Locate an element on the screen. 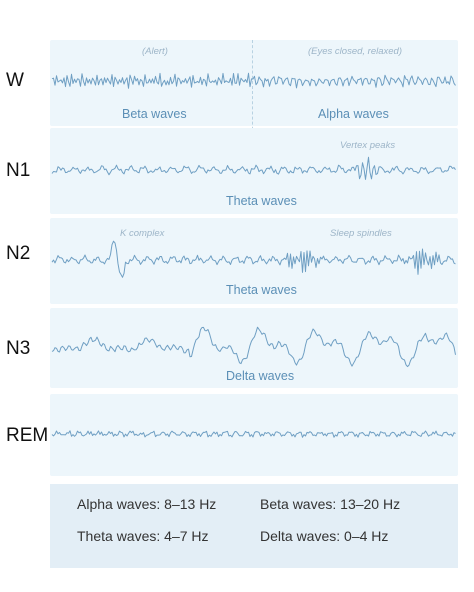 Image resolution: width=474 pixels, height=592 pixels. eeg-trace-w is located at coordinates (253, 80).